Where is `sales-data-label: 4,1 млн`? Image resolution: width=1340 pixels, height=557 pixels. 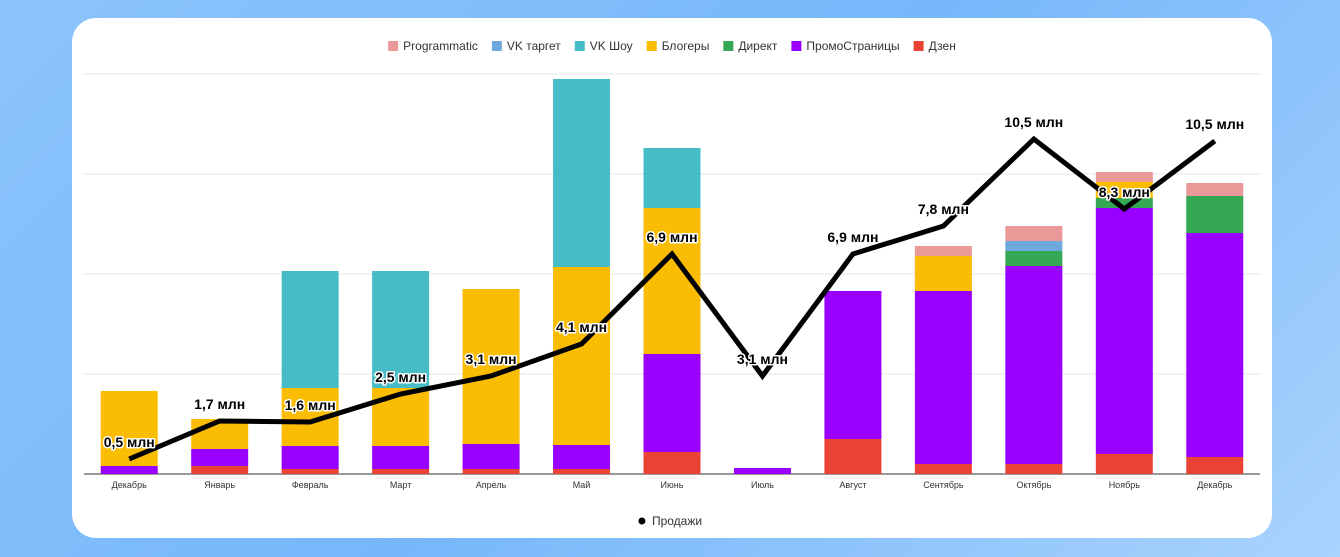 sales-data-label: 4,1 млн is located at coordinates (581, 327).